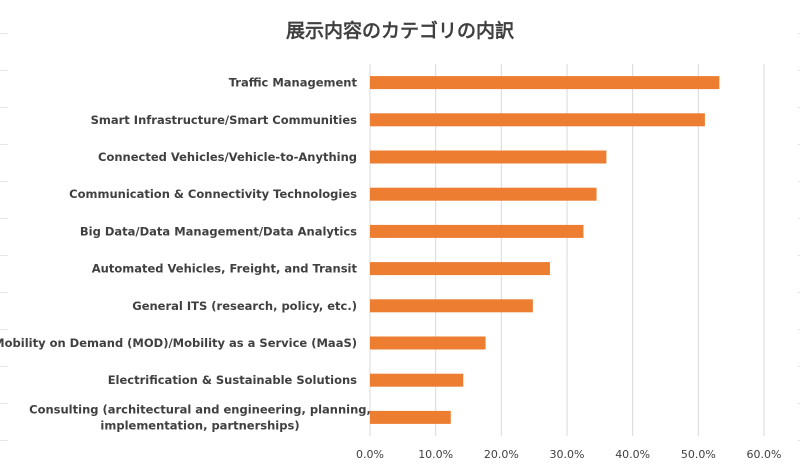 This screenshot has height=470, width=800. What do you see at coordinates (632, 454) in the screenshot?
I see `x-tick-label: 40.0%` at bounding box center [632, 454].